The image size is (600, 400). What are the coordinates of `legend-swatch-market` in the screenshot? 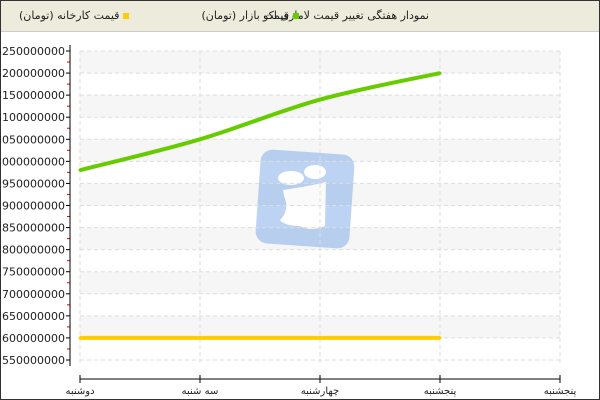 It's located at (296, 15).